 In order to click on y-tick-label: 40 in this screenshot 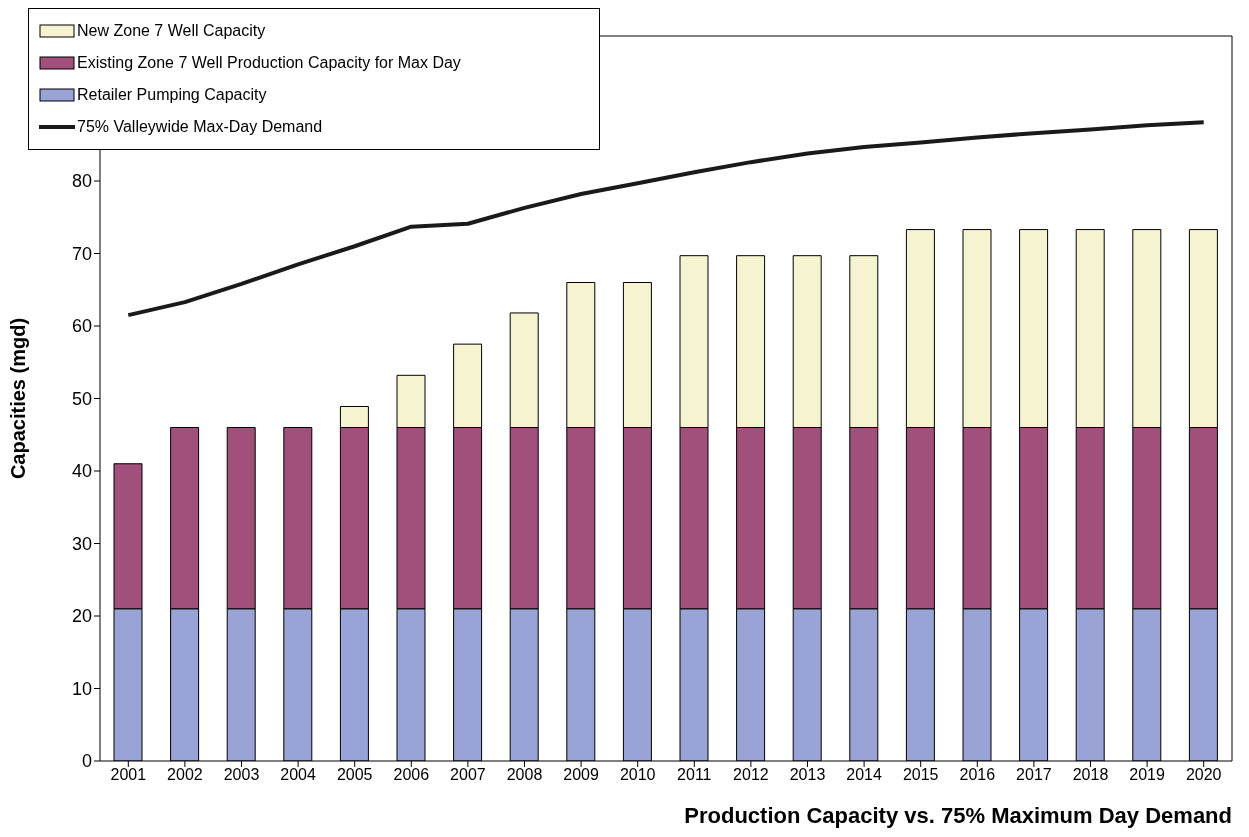, I will do `click(81, 471)`.